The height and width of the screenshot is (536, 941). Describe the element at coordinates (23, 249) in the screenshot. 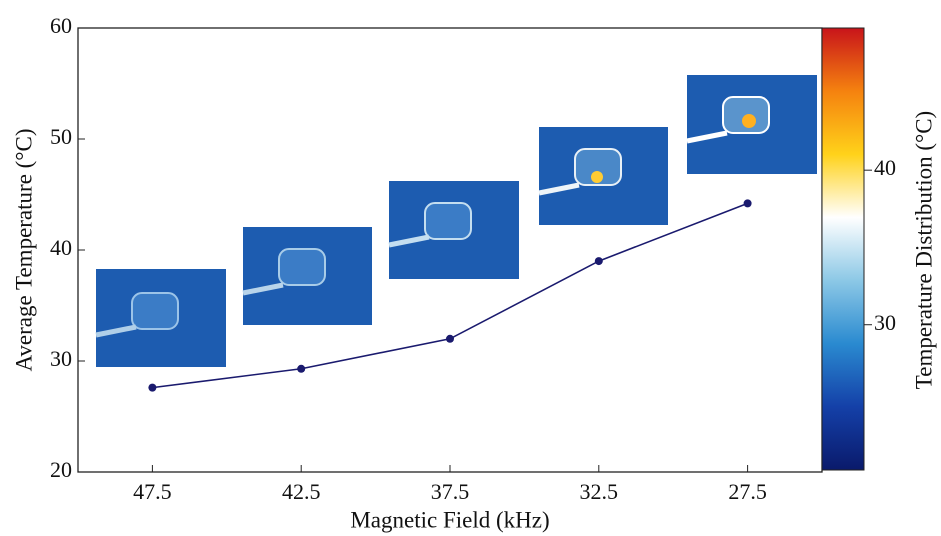

I see `y-axis-title: Average Temperature (°C)` at that location.